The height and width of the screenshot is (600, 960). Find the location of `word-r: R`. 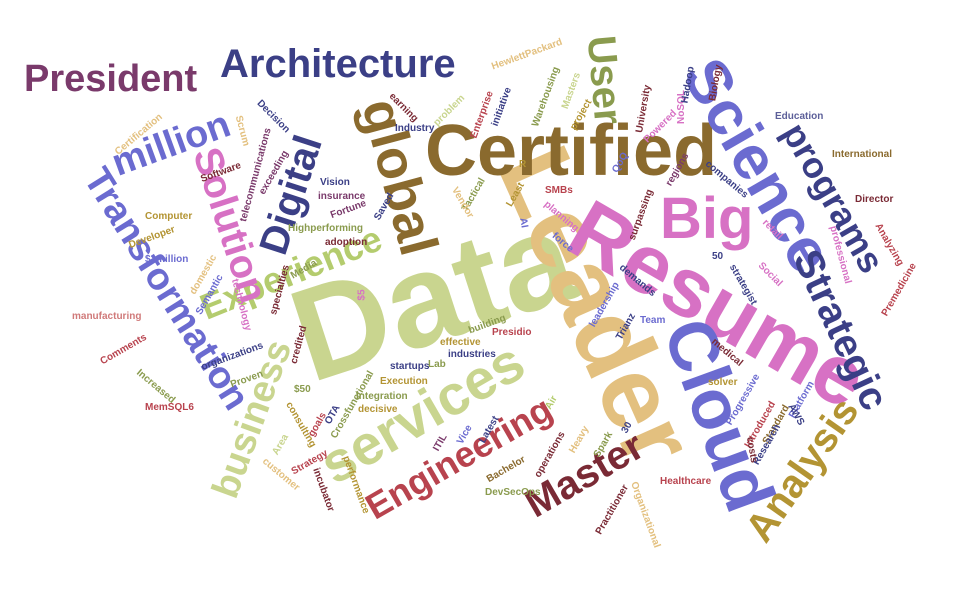

word-r: R is located at coordinates (523, 164).